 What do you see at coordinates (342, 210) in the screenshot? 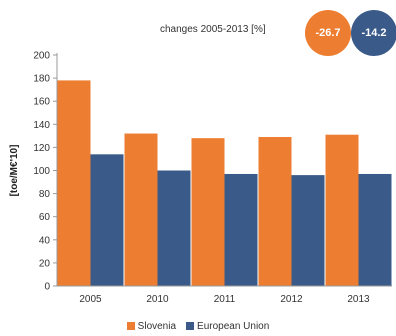
I see `bar-slovenia-2013` at bounding box center [342, 210].